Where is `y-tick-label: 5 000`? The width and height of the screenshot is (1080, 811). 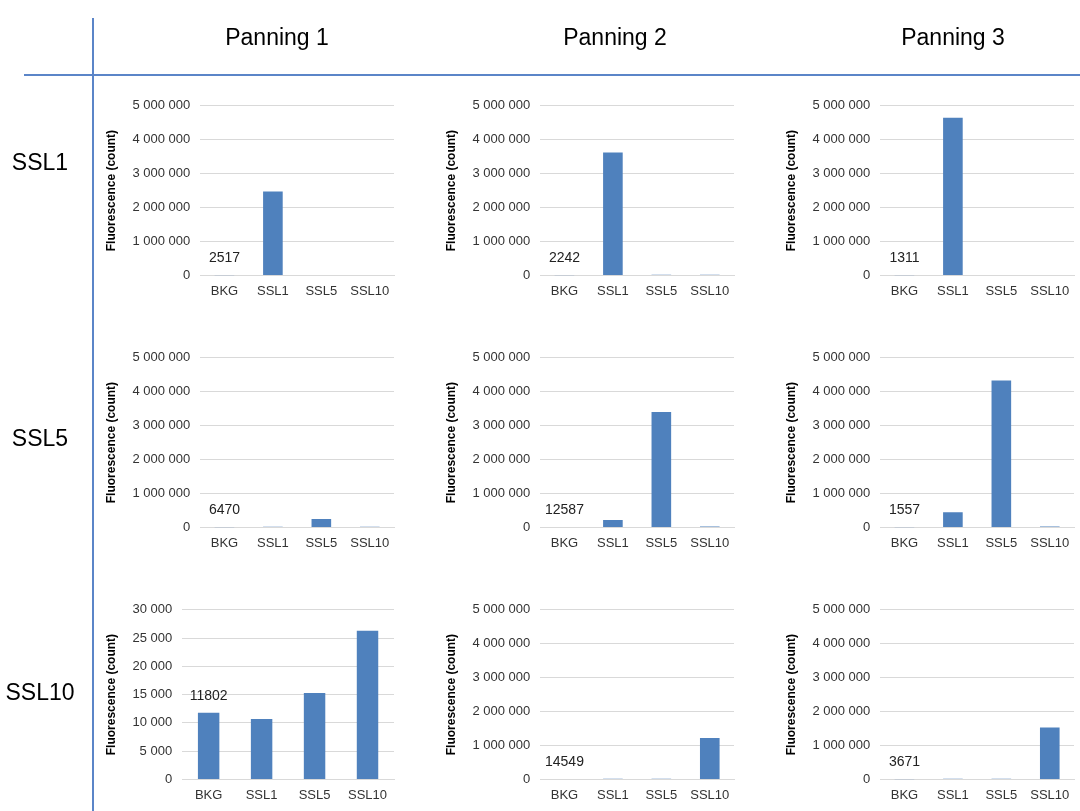 y-tick-label: 5 000 is located at coordinates (156, 750).